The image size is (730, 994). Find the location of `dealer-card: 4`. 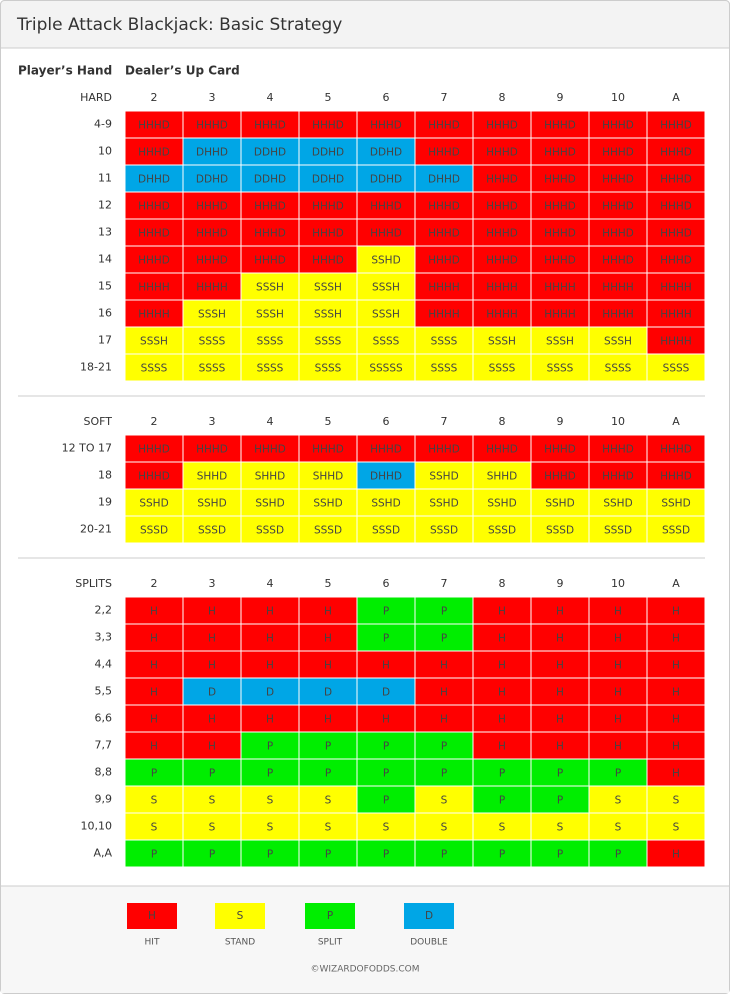

dealer-card: 4 is located at coordinates (270, 421).